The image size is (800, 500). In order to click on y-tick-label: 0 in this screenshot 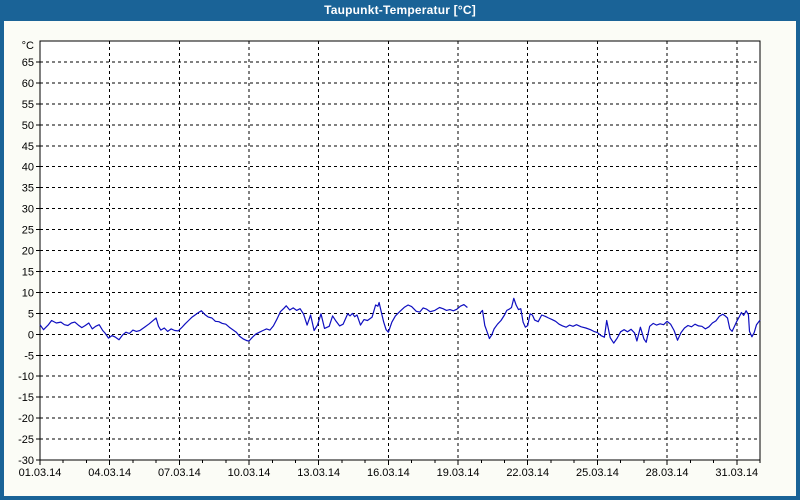, I will do `click(31, 335)`.